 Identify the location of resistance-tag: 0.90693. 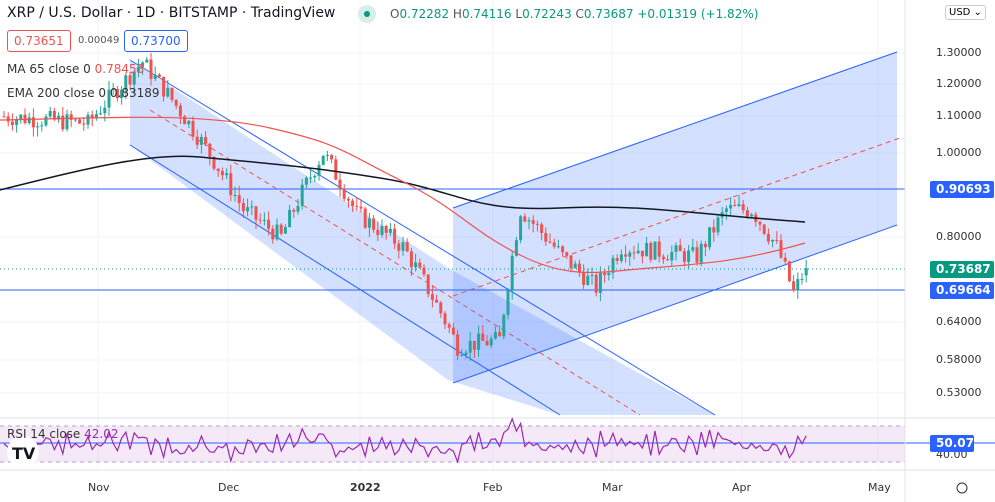
(962, 189).